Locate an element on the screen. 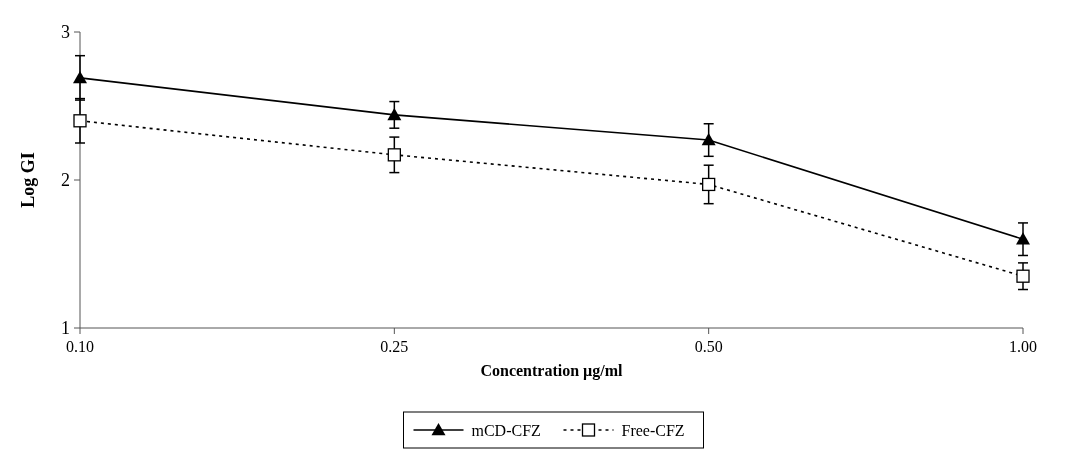 The image size is (1091, 460). x-axis-title: Concentration µg/ml is located at coordinates (552, 371).